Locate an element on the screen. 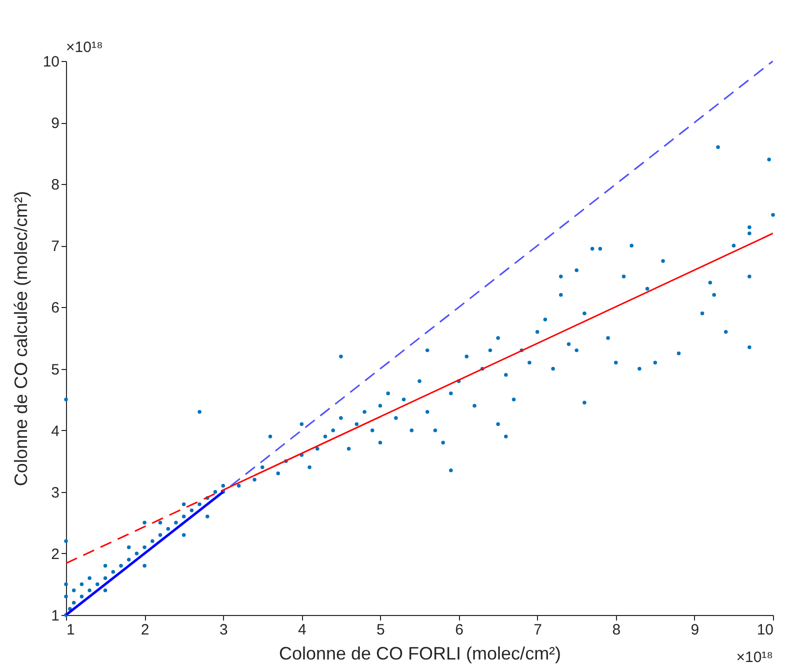 This screenshot has height=669, width=798. y-tick-label: 9 is located at coordinates (55, 123).